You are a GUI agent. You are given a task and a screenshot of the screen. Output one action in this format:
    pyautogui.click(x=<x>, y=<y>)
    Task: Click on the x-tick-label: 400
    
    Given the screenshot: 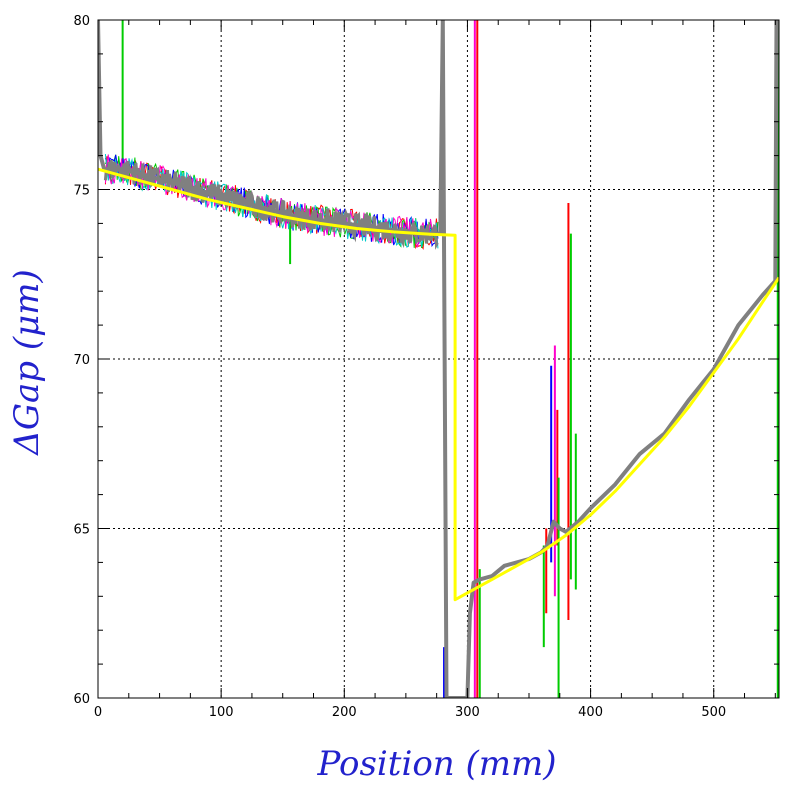 What is the action you would take?
    pyautogui.click(x=590, y=712)
    